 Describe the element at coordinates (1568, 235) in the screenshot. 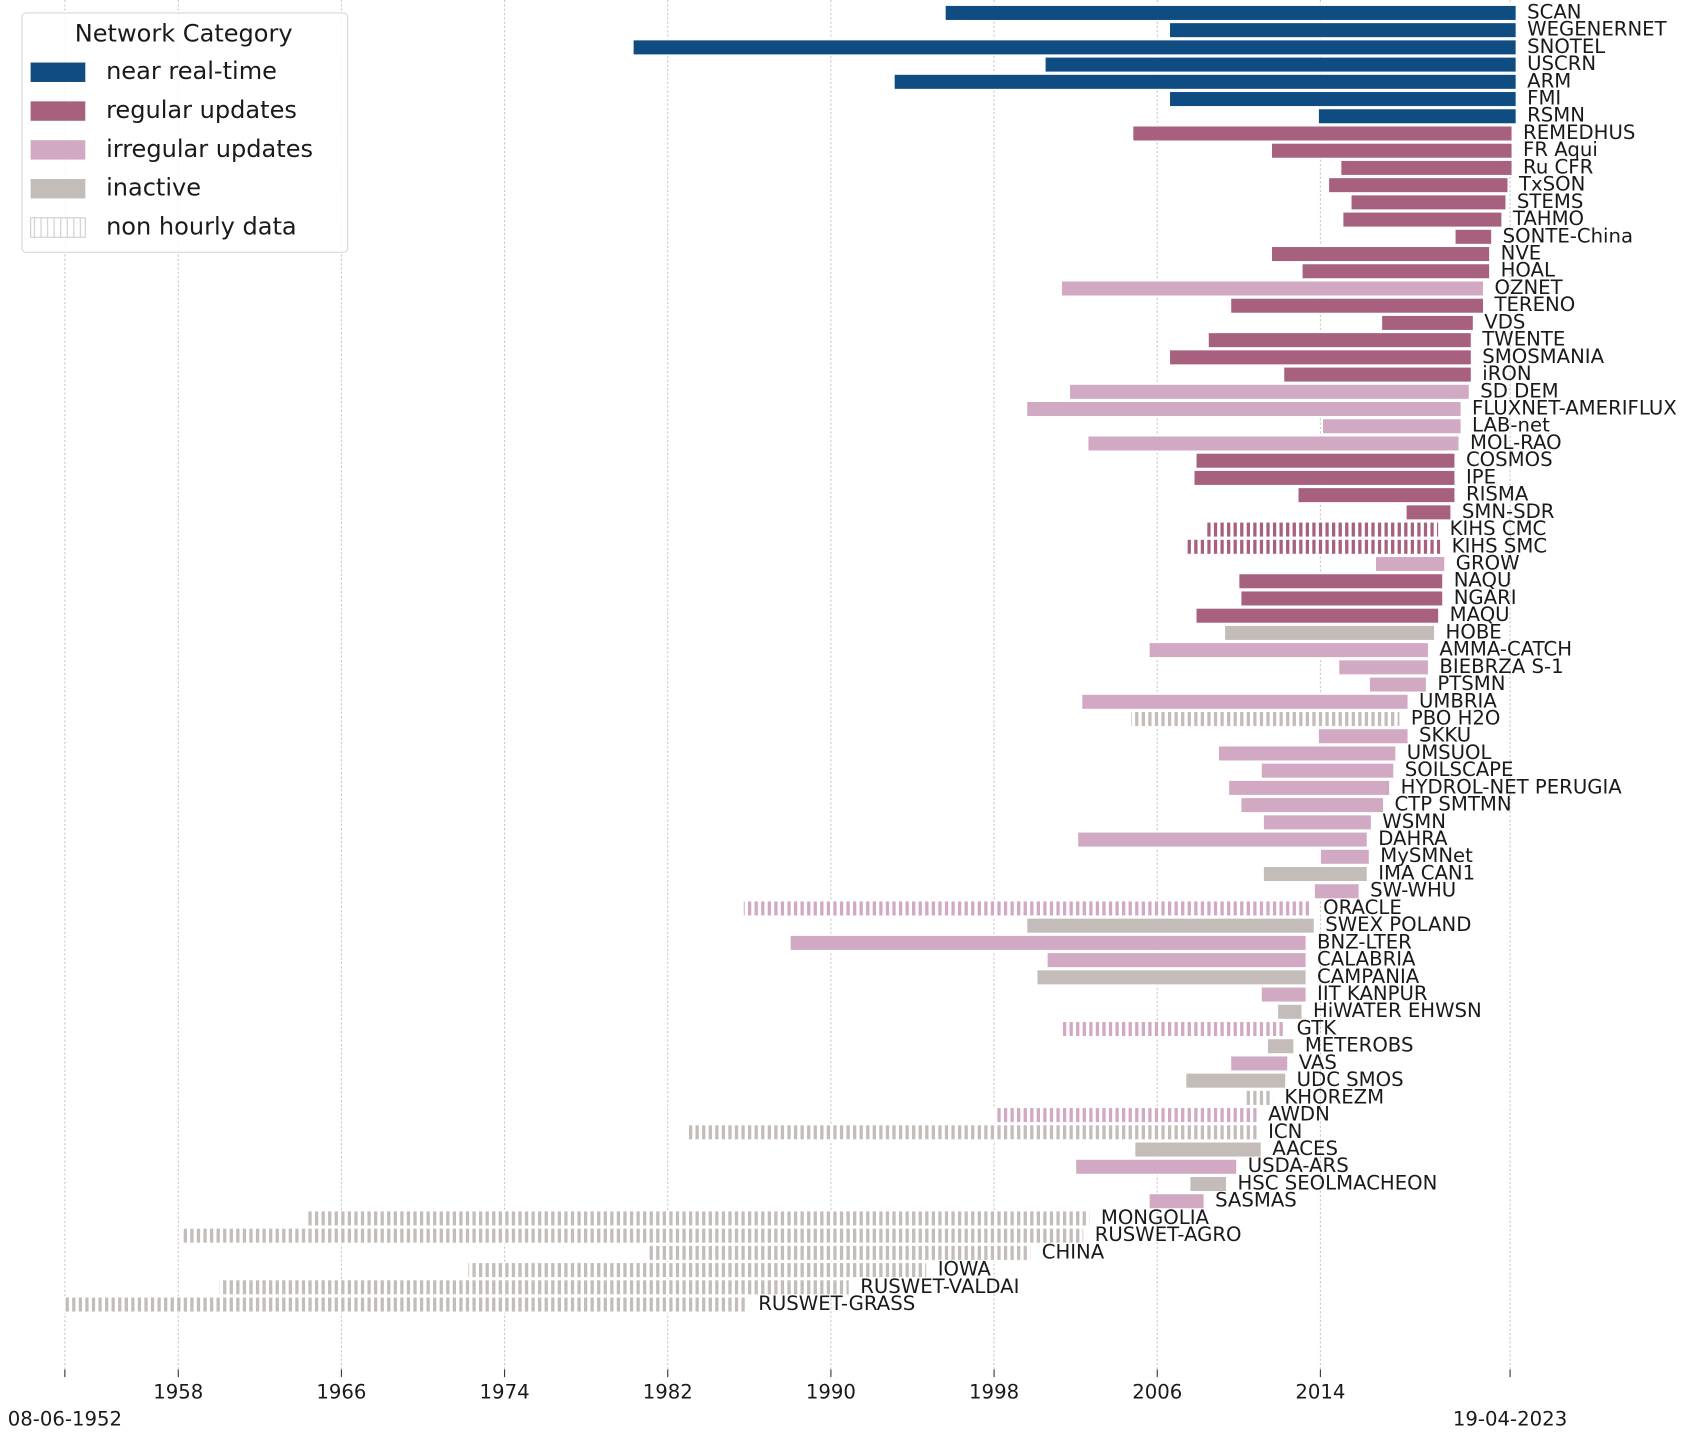

I see `bar-label: SONTE-China` at that location.